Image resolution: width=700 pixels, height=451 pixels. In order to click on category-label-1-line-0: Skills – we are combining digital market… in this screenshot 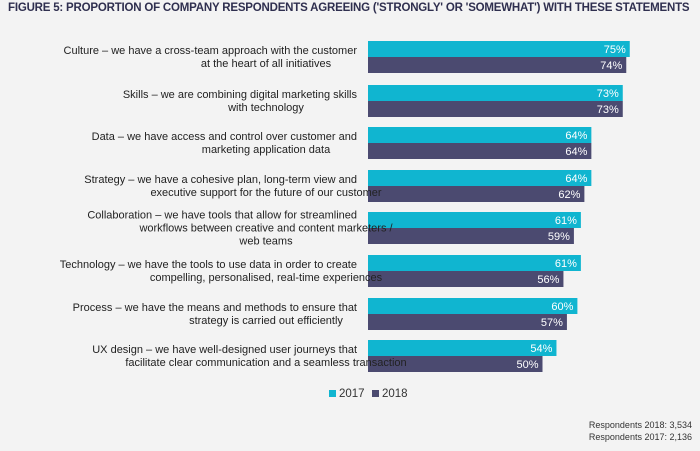, I will do `click(240, 95)`.